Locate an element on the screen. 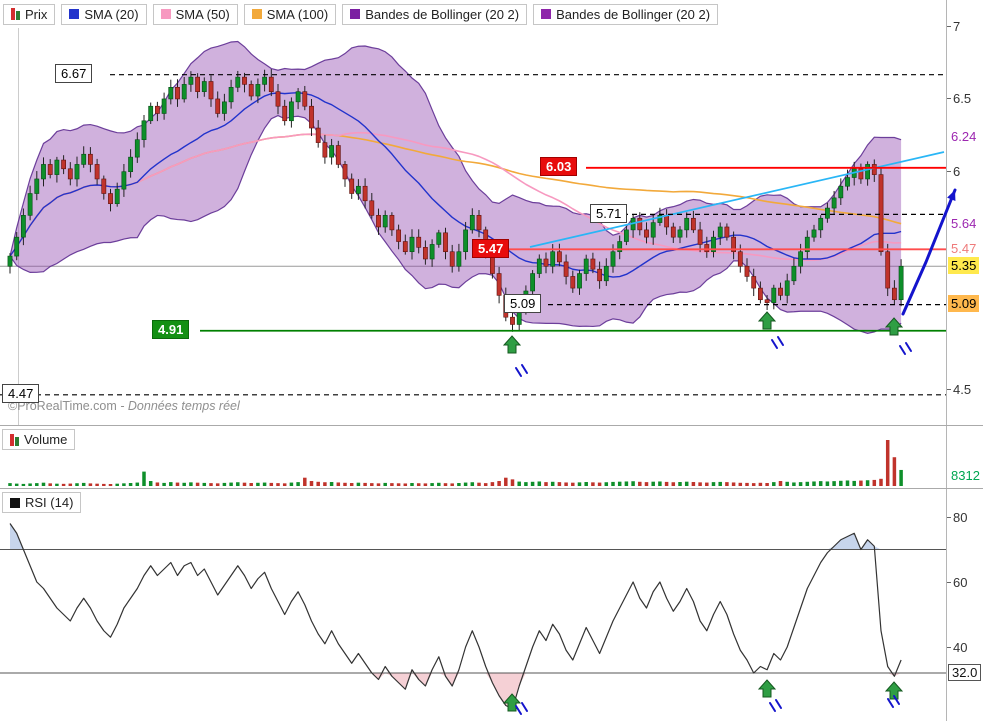 Image resolution: width=983 pixels, height=721 pixels. rsi-legend: RSI (14) is located at coordinates (42, 502).